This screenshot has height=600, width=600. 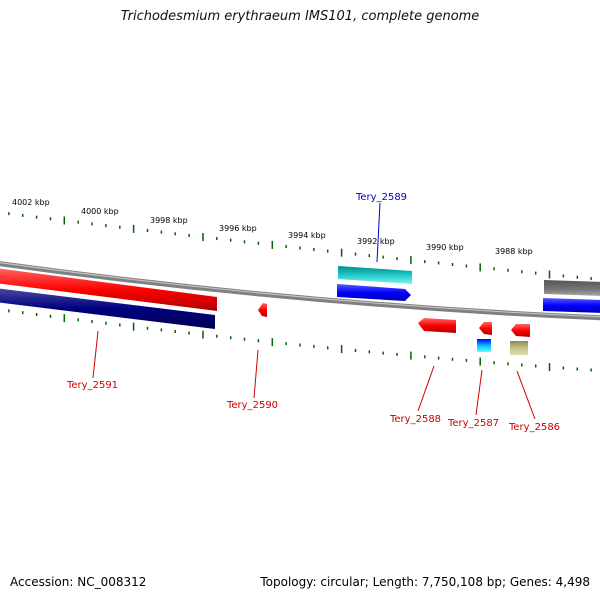 What do you see at coordinates (300, 340) in the screenshot?
I see `inner-scale-ticks` at bounding box center [300, 340].